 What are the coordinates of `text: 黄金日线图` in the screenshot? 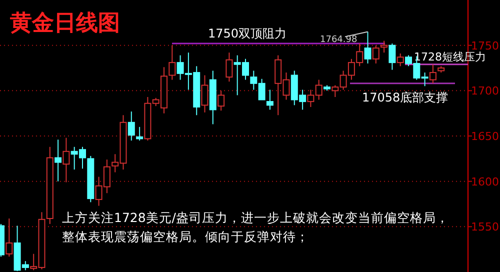 It's located at (64, 23).